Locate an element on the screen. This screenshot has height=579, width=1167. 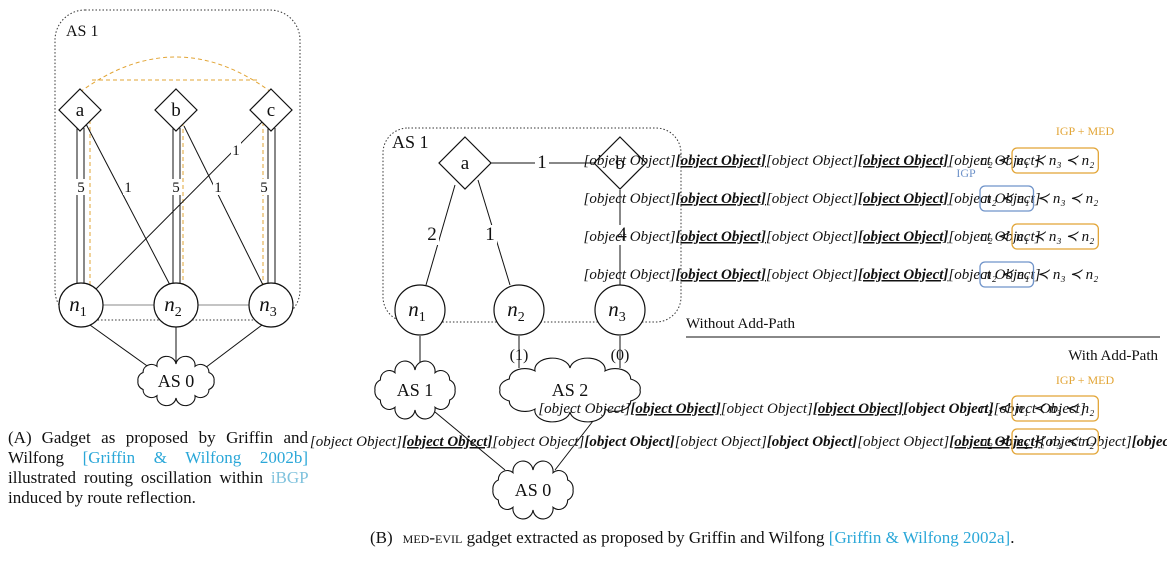
caption-label: (A) is located at coordinates (20, 437).